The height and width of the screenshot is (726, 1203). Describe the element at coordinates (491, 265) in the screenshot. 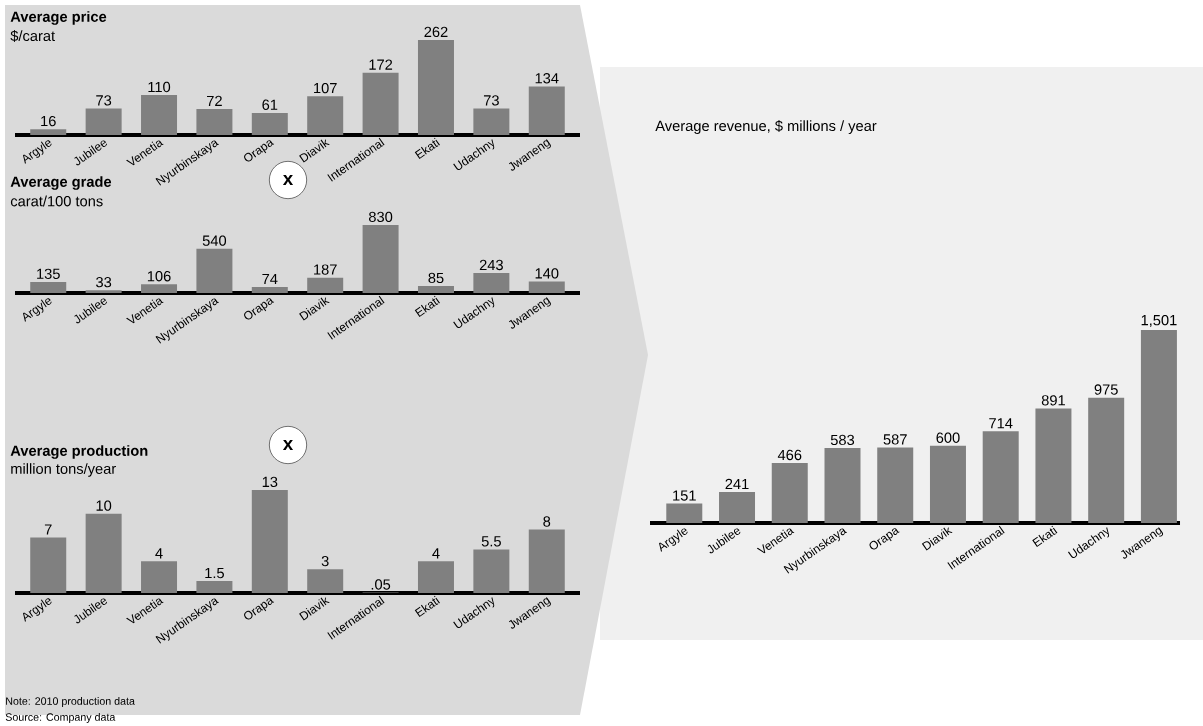

I see `data-label: 243` at that location.